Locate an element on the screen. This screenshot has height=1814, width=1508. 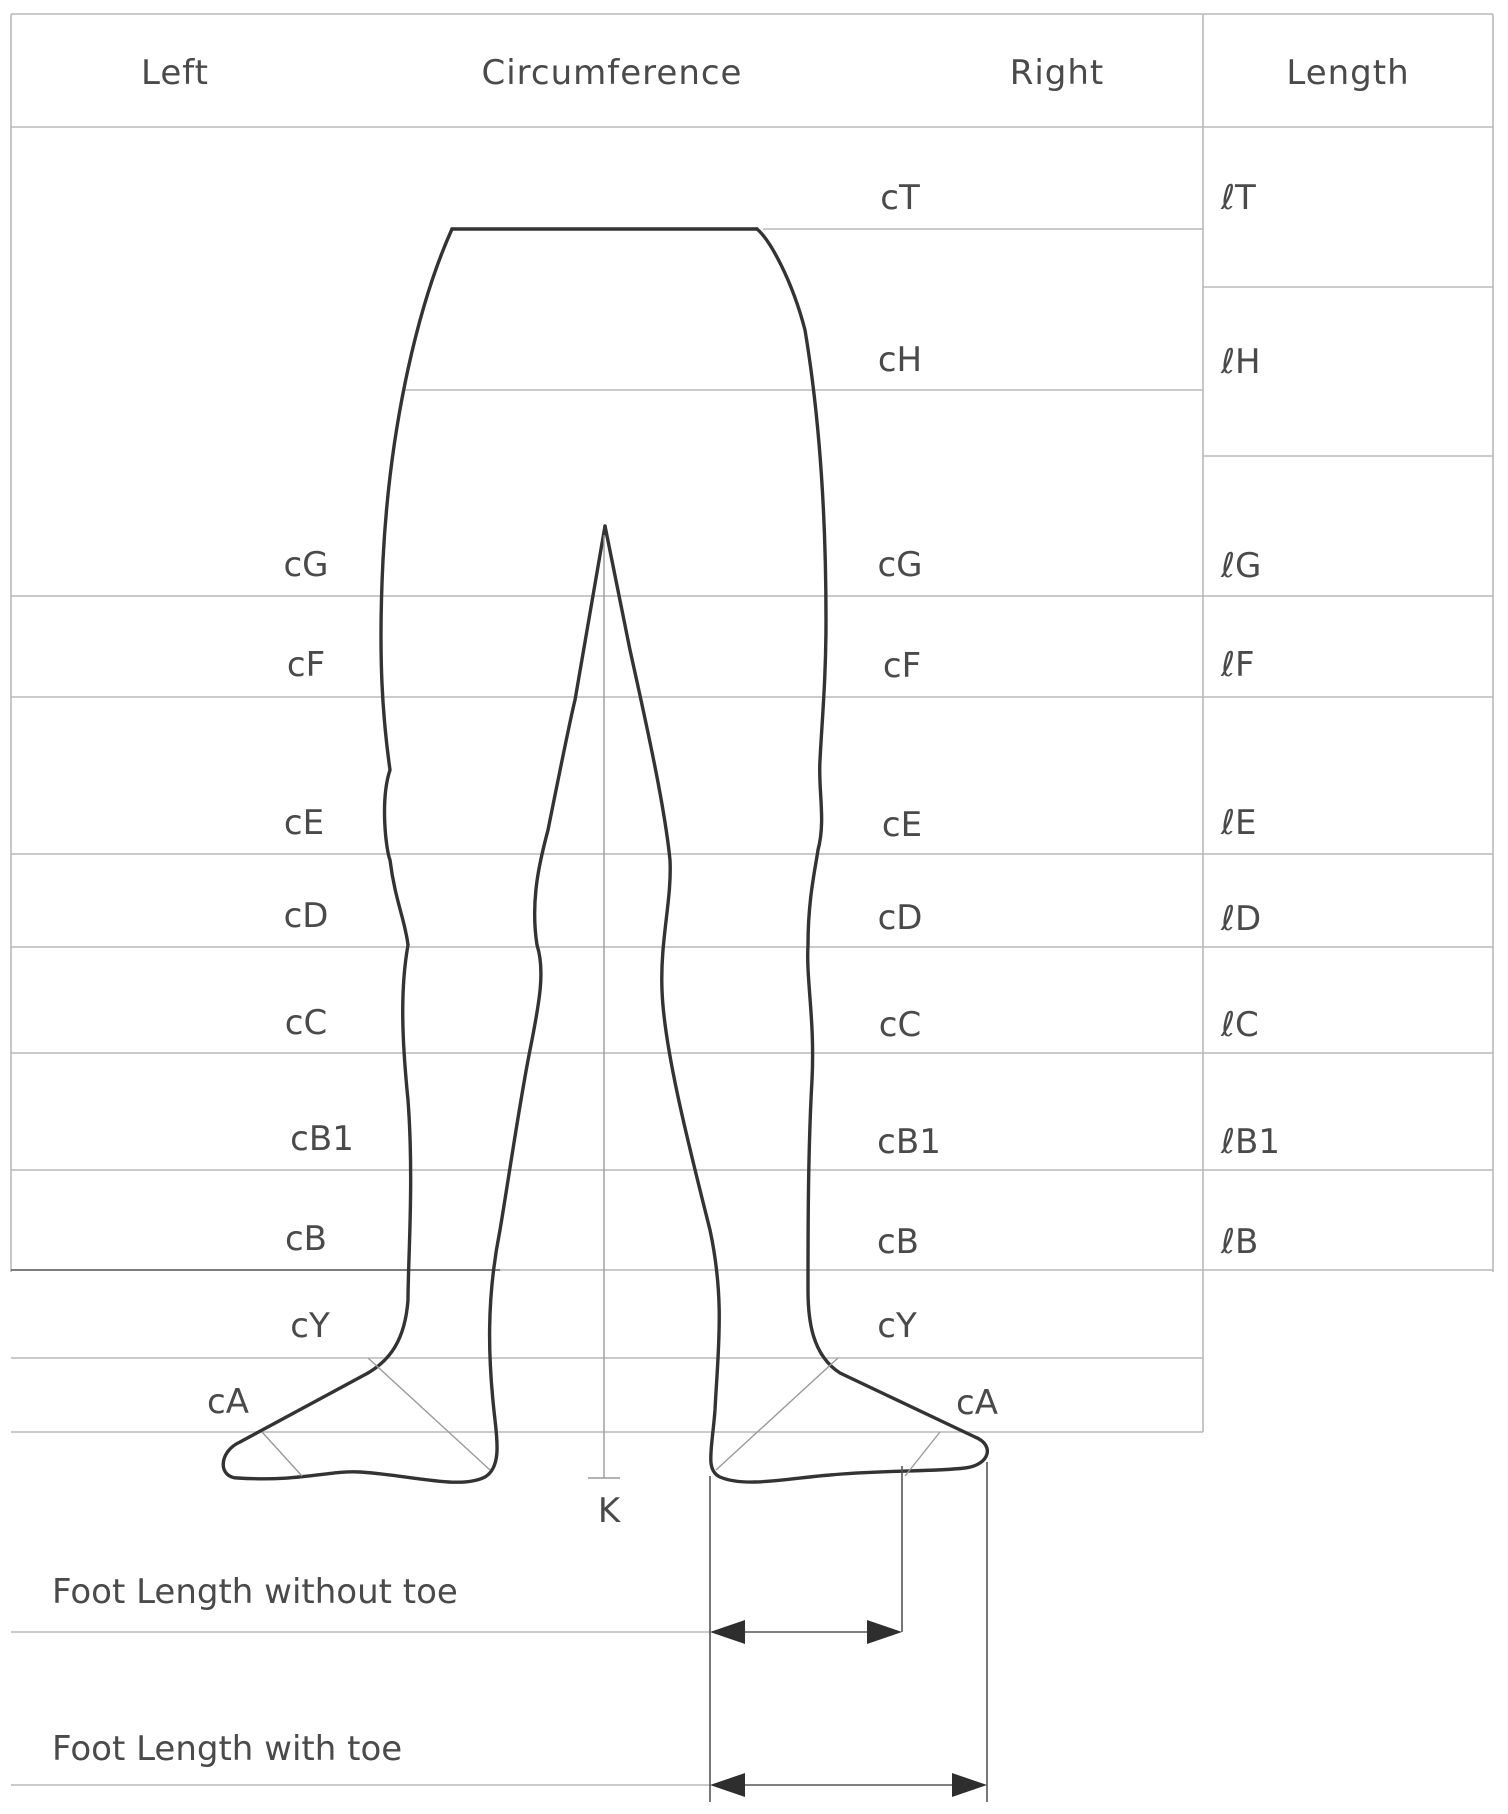
length-label-lD: ℓD is located at coordinates (1240, 919).